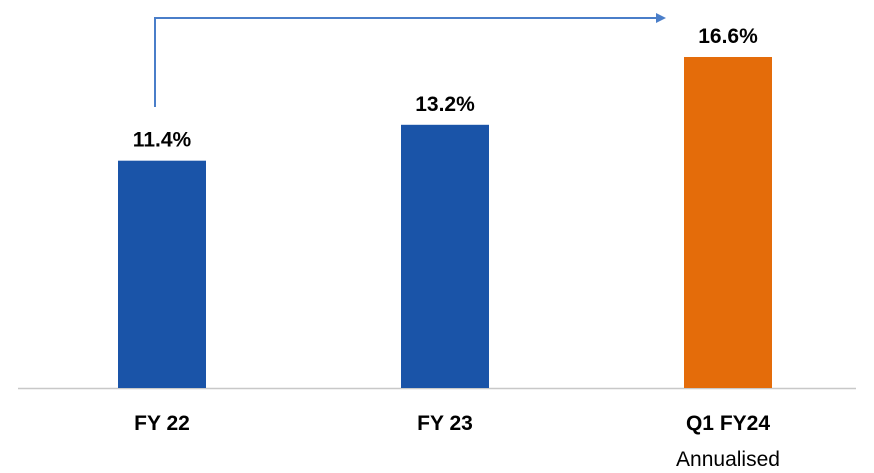  I want to click on value-label-3: 16.6%, so click(728, 36).